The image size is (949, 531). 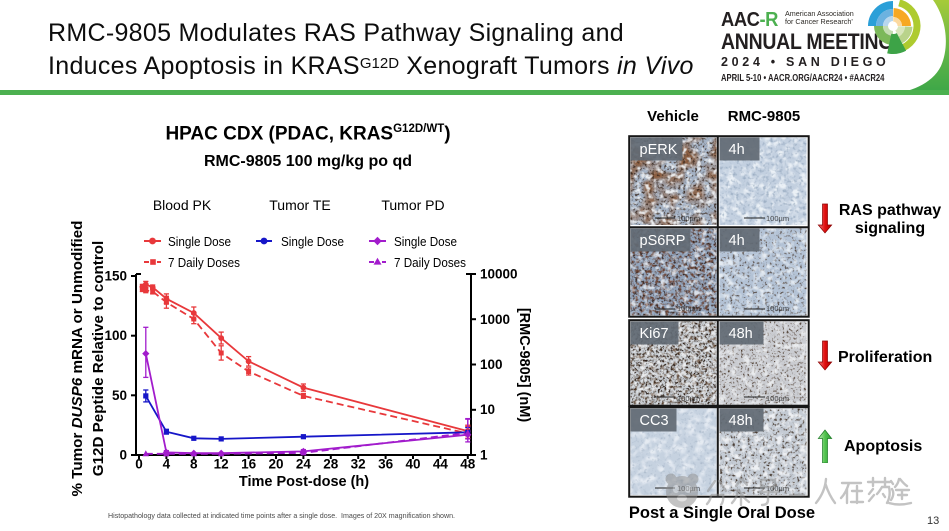 What do you see at coordinates (167, 464) in the screenshot?
I see `svg-text: 4` at bounding box center [167, 464].